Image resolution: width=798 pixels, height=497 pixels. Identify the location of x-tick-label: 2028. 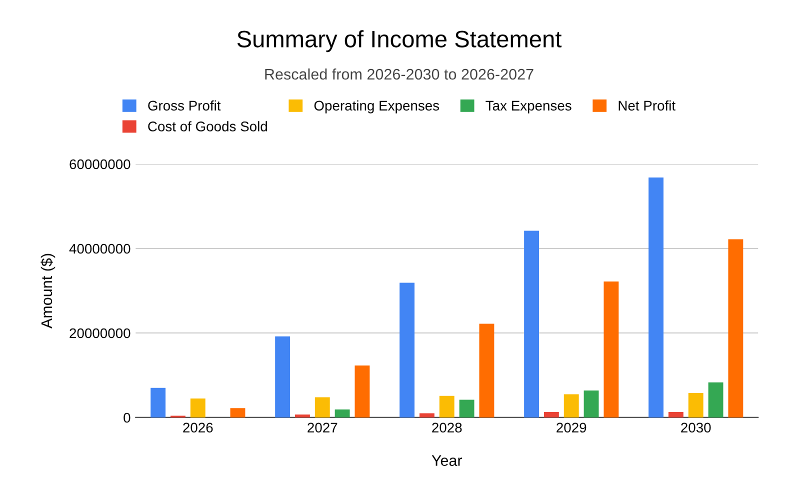
(447, 427).